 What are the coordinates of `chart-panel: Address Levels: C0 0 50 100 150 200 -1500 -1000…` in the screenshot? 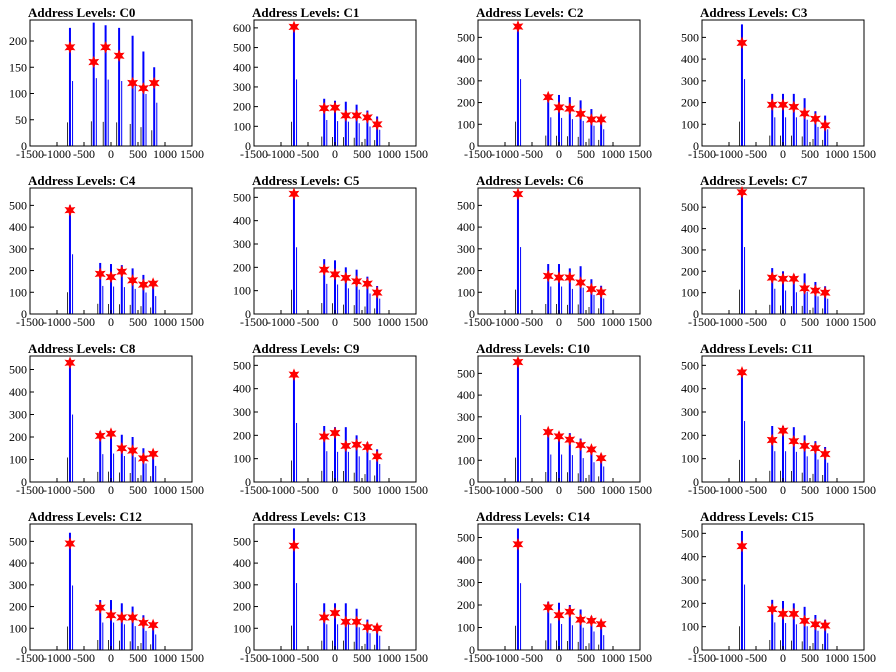 It's located at (112, 84).